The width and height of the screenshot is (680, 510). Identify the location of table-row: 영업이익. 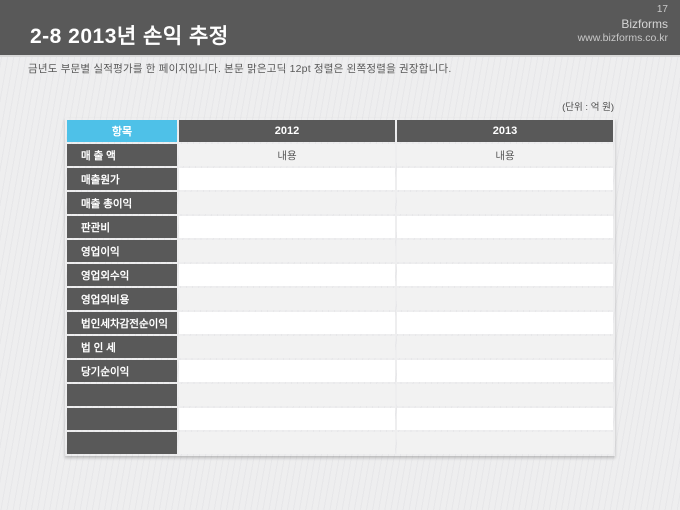
(340, 251).